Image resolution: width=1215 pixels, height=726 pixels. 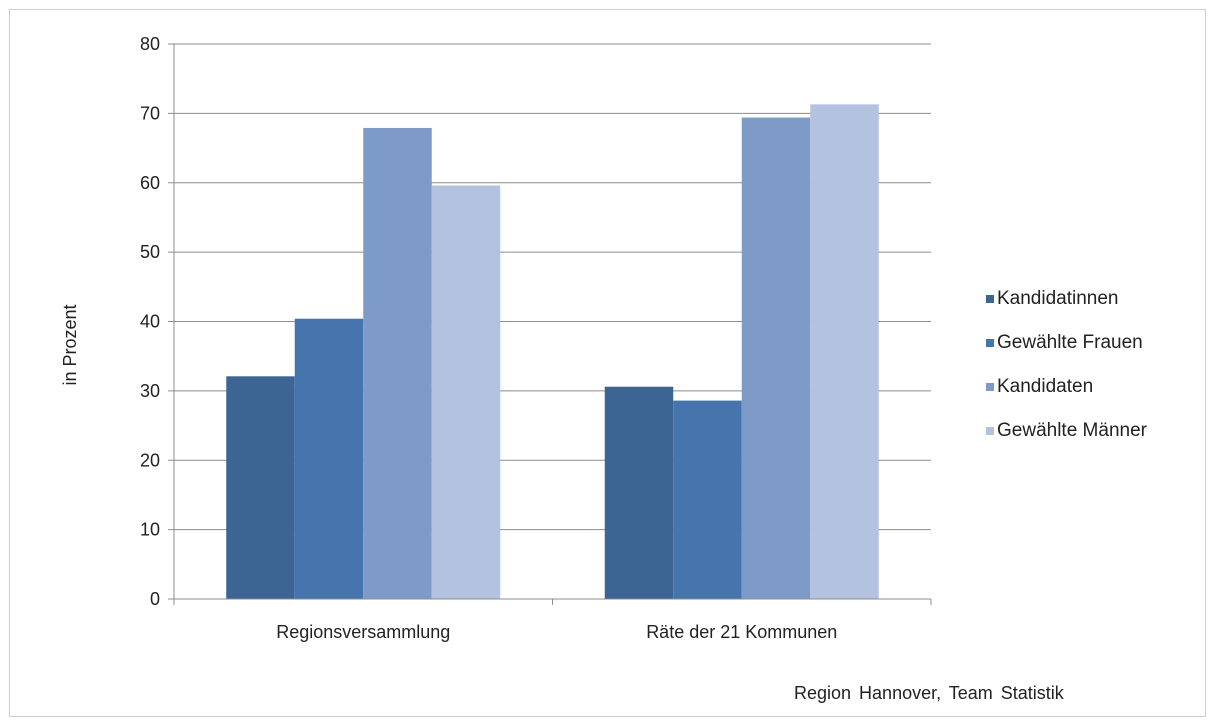 What do you see at coordinates (150, 530) in the screenshot?
I see `y-tick-label: 10` at bounding box center [150, 530].